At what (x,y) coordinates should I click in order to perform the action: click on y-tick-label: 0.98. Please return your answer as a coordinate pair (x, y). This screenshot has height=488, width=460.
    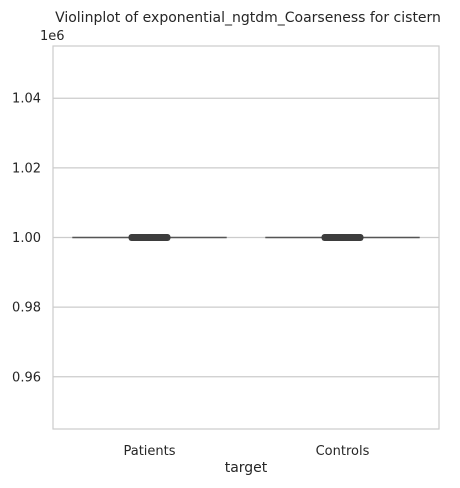
    Looking at the image, I should click on (26, 308).